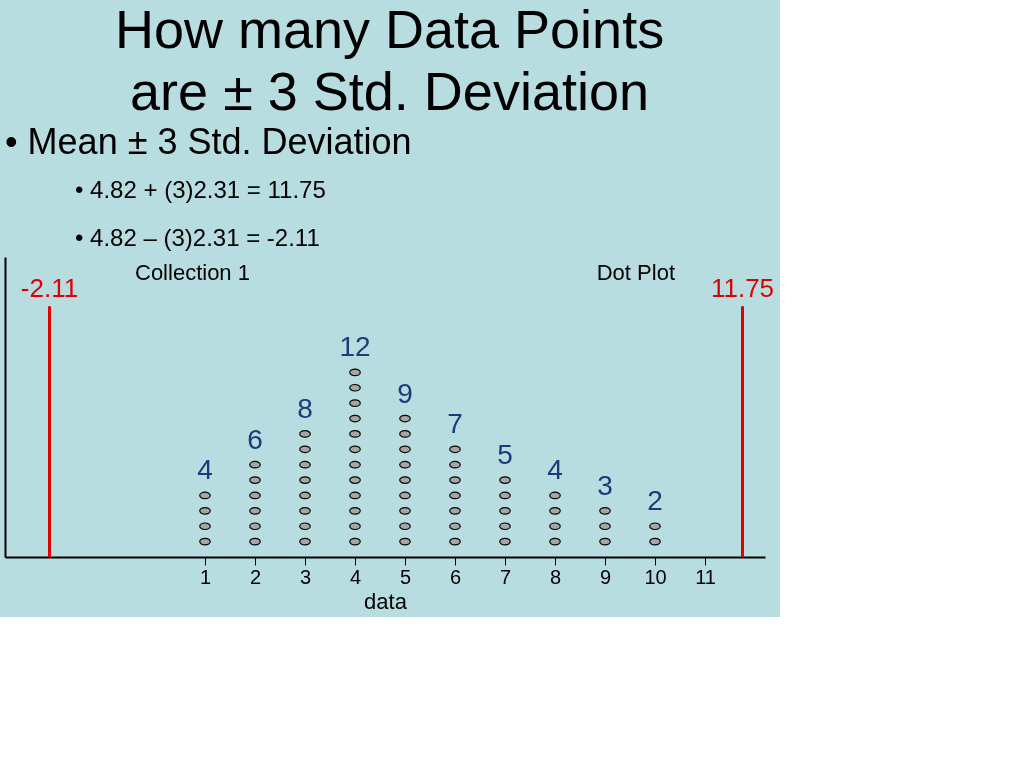 The width and height of the screenshot is (1024, 768). Describe the element at coordinates (505, 455) in the screenshot. I see `data-label: 5` at that location.